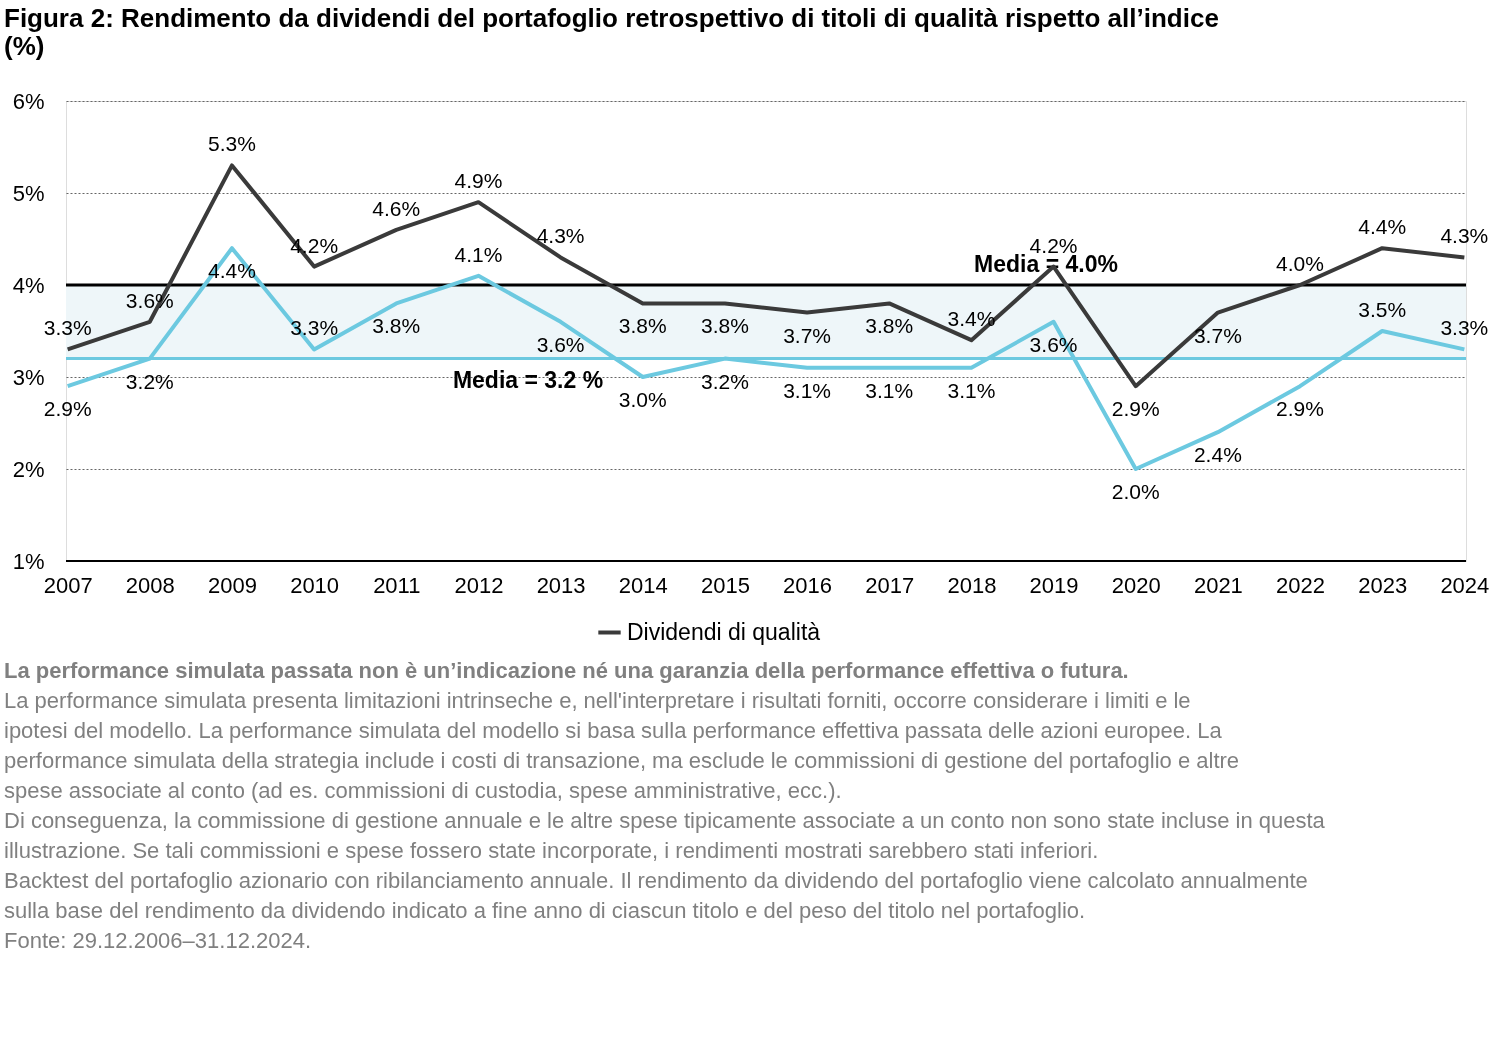 The width and height of the screenshot is (1500, 1050). I want to click on x-tick-label: 2007, so click(68, 585).